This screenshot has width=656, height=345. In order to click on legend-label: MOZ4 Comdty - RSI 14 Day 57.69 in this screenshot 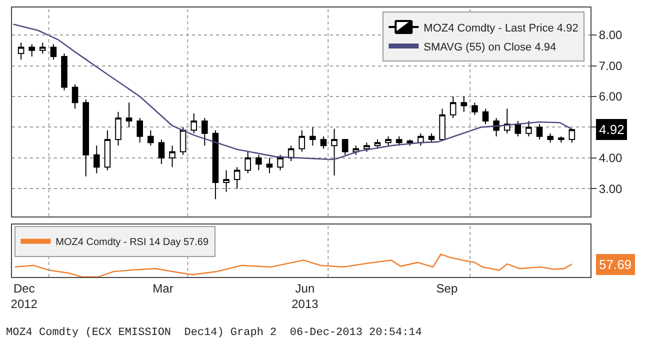, I will do `click(132, 242)`.